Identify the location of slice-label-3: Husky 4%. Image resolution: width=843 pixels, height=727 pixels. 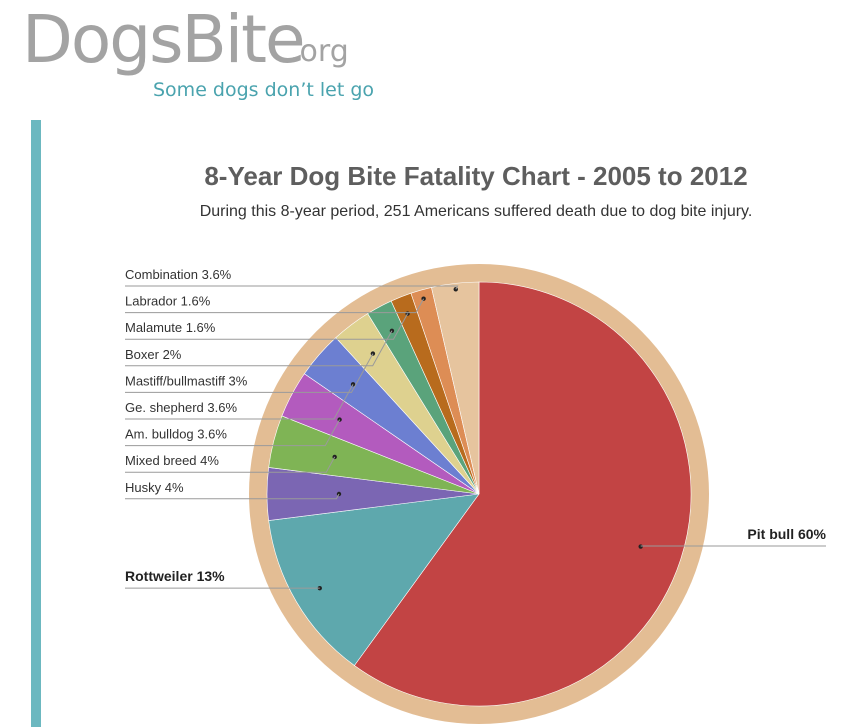
(154, 487).